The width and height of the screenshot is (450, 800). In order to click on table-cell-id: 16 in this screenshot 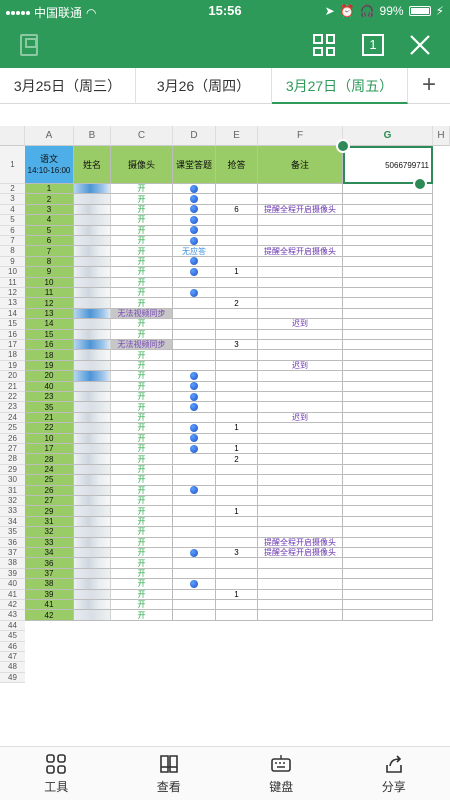, I will do `click(49, 345)`.